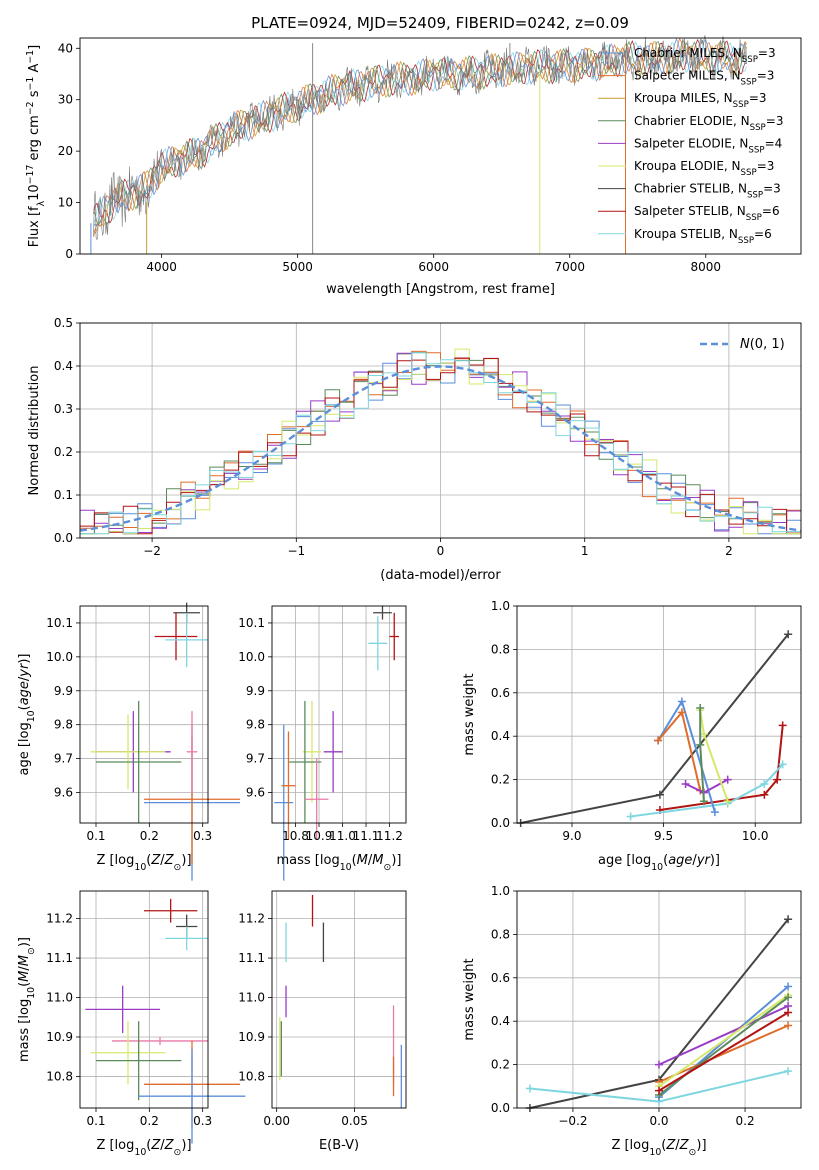  What do you see at coordinates (389, 836) in the screenshot?
I see `x-tick-label: 11.2` at bounding box center [389, 836].